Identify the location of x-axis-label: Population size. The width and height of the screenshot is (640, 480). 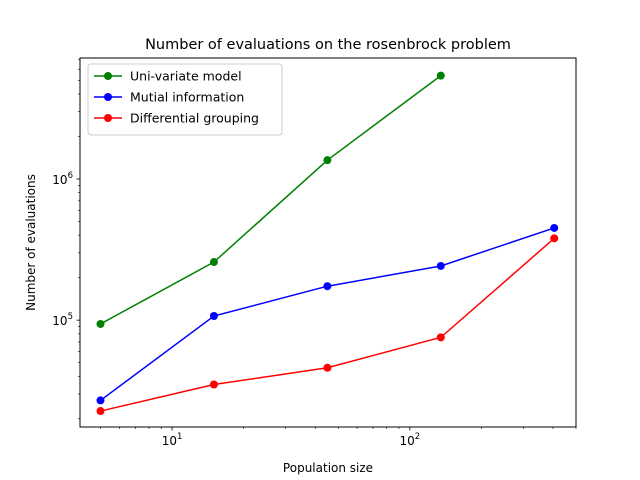
(328, 468).